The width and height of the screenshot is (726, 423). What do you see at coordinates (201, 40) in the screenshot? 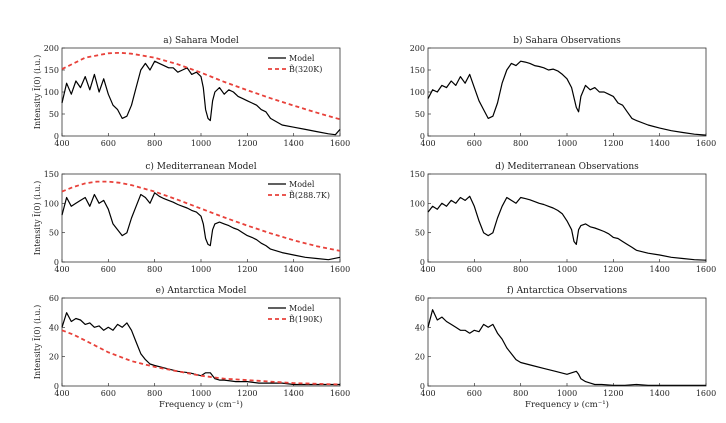
I see `chart-title: a) Sahara Model` at bounding box center [201, 40].